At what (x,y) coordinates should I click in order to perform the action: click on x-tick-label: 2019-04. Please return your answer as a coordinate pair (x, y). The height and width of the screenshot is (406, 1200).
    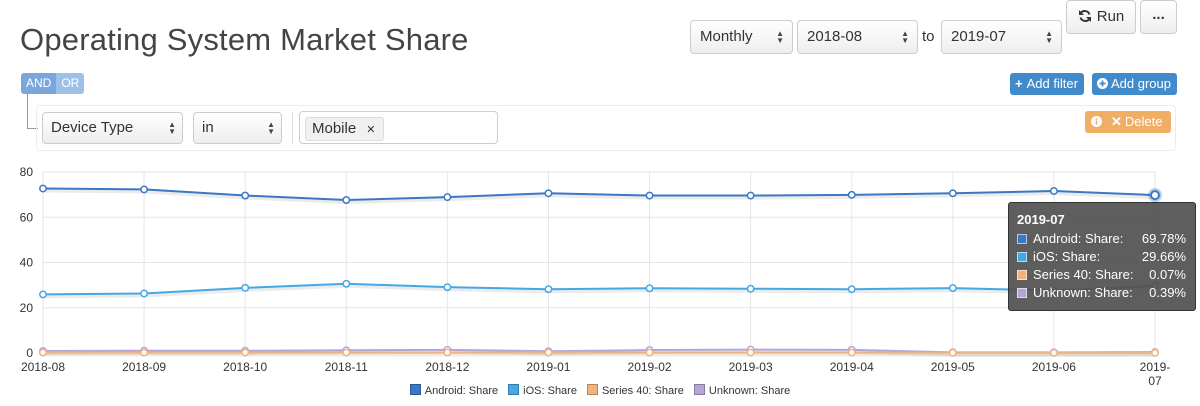
    Looking at the image, I should click on (852, 367).